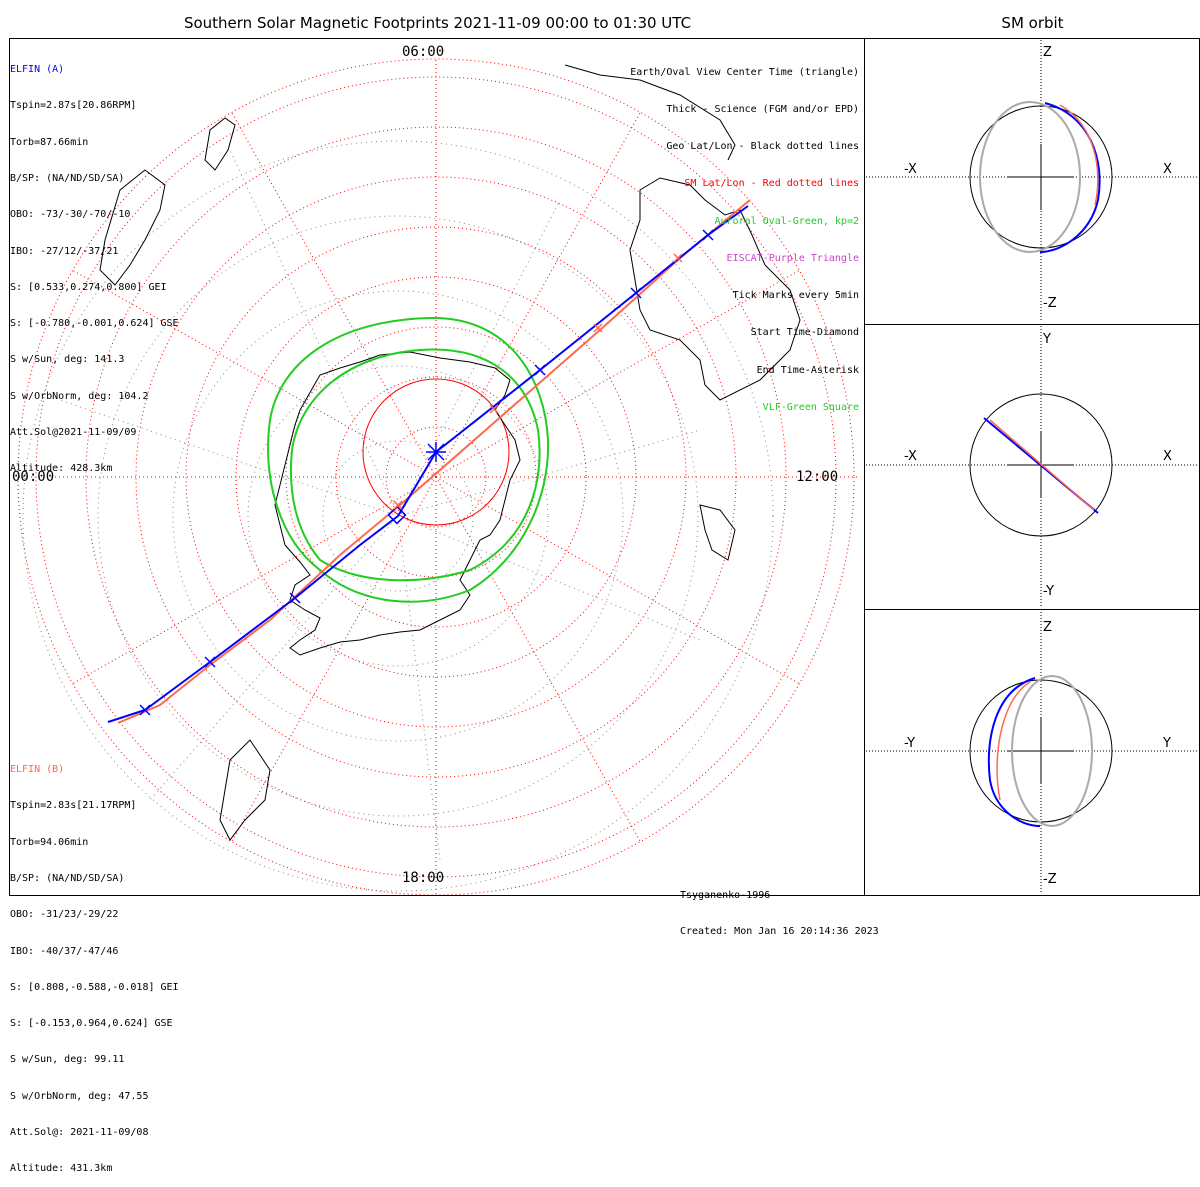 The width and height of the screenshot is (1200, 1187). I want to click on orbit1-left-label: -X, so click(910, 169).